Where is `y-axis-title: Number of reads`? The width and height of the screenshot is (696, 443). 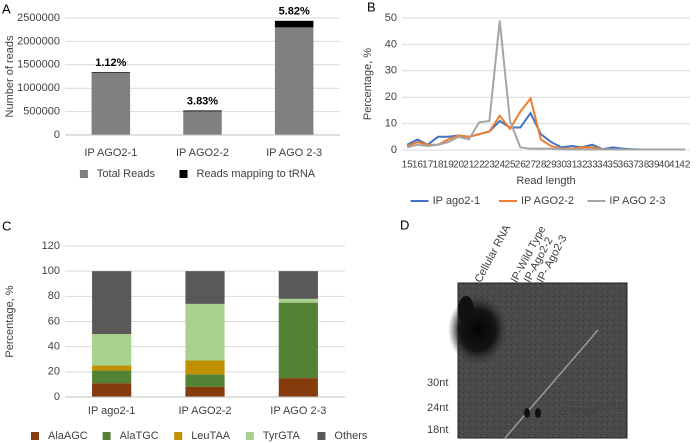
y-axis-title: Number of reads is located at coordinates (10, 76).